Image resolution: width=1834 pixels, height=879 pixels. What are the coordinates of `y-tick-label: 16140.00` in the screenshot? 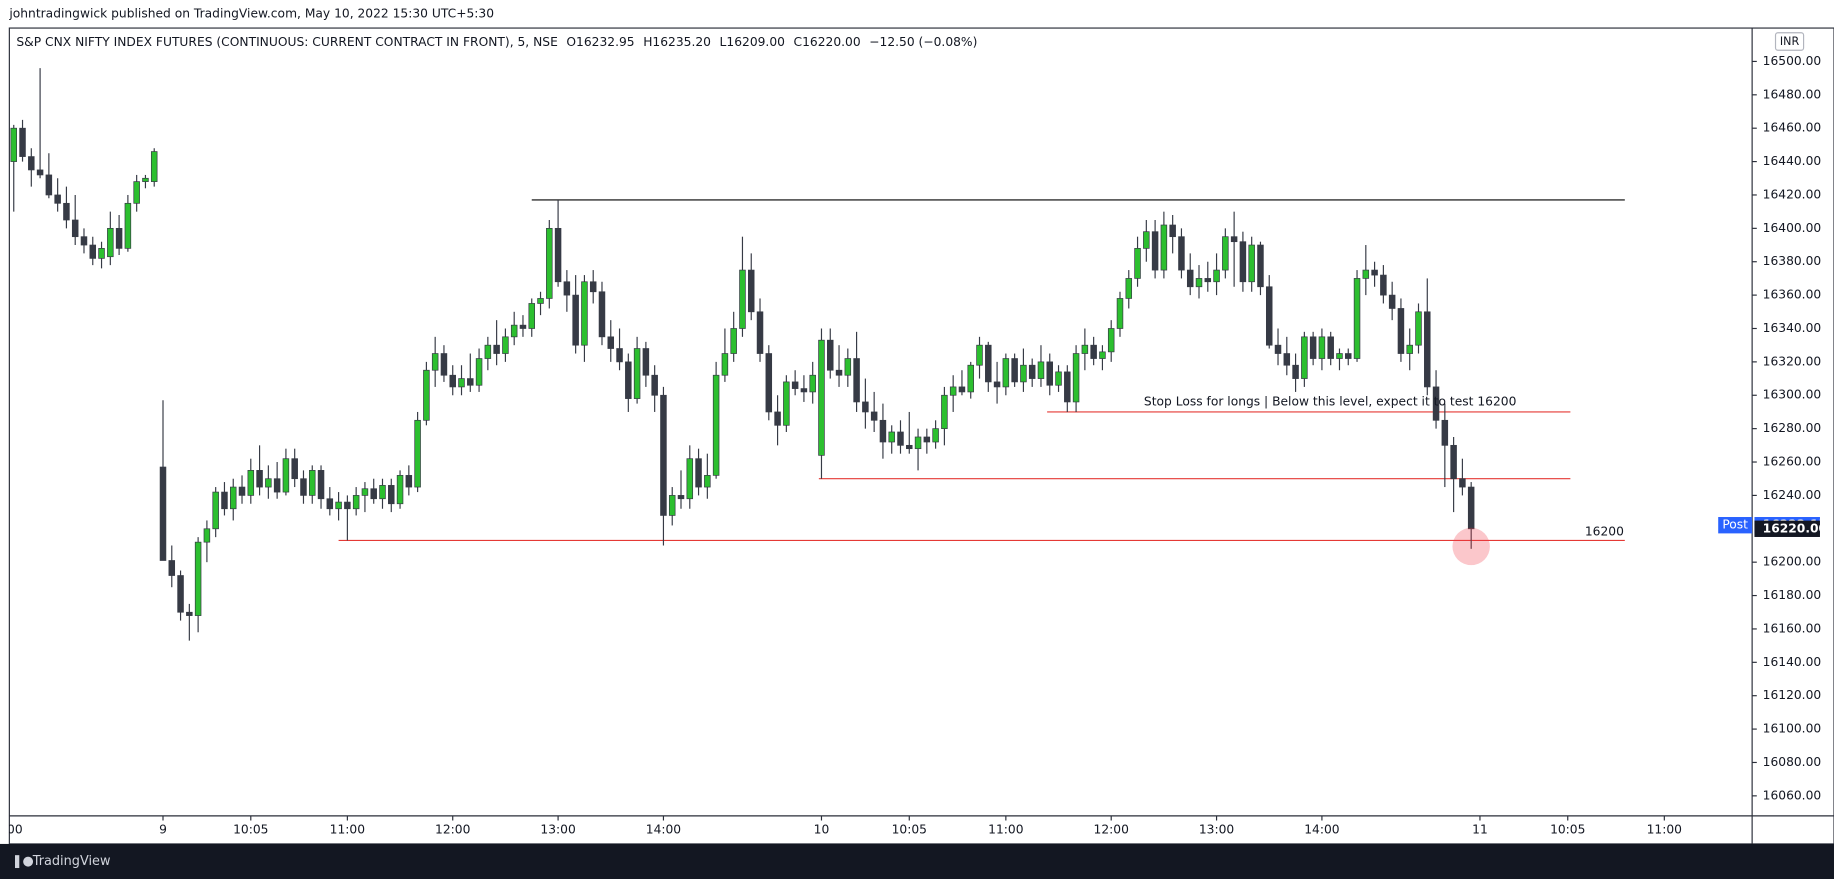 It's located at (1792, 662).